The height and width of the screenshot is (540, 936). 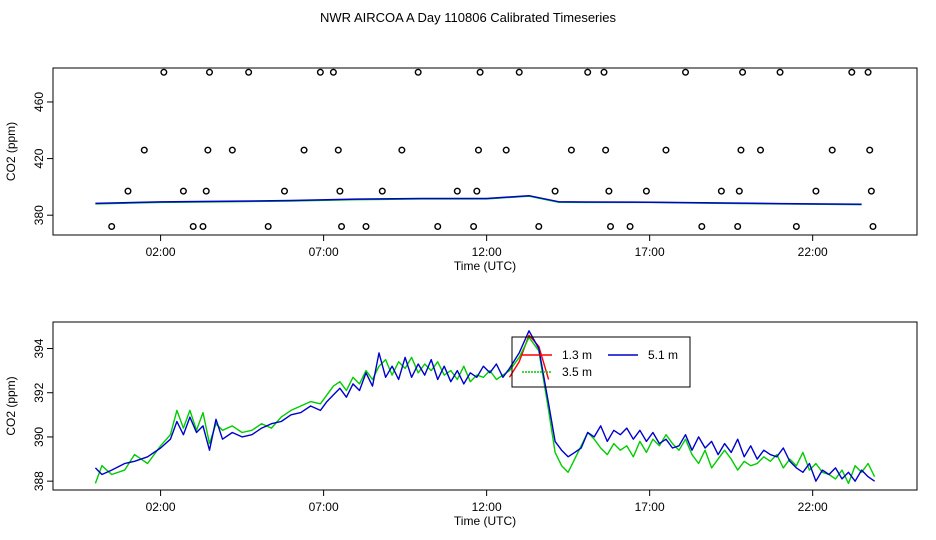 What do you see at coordinates (39, 102) in the screenshot?
I see `y-tick-label: 460` at bounding box center [39, 102].